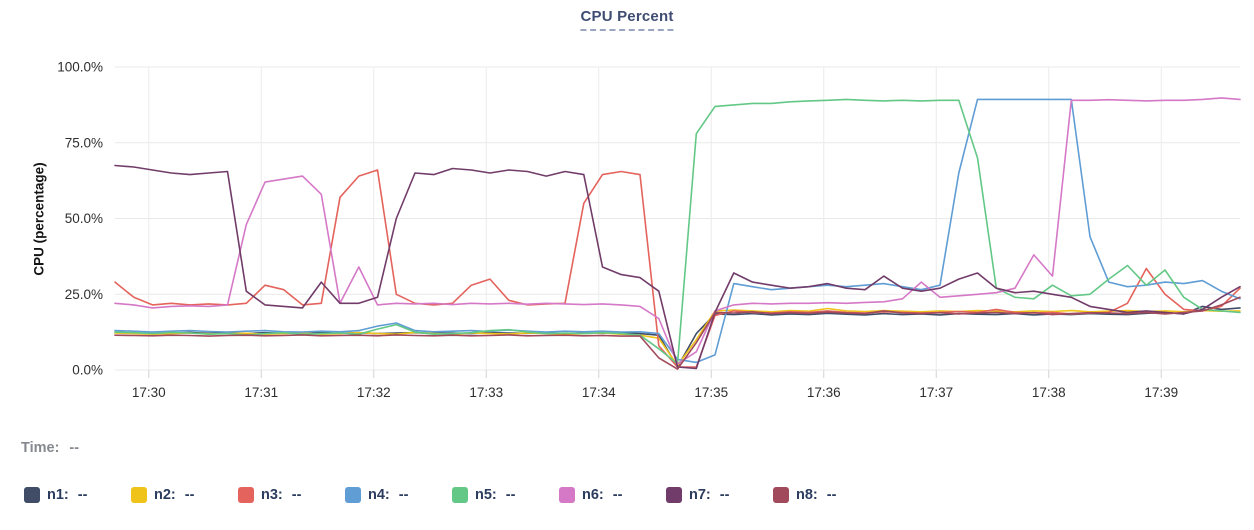 Image resolution: width=1254 pixels, height=530 pixels. I want to click on legend-item-n3: n3: --, so click(283, 495).